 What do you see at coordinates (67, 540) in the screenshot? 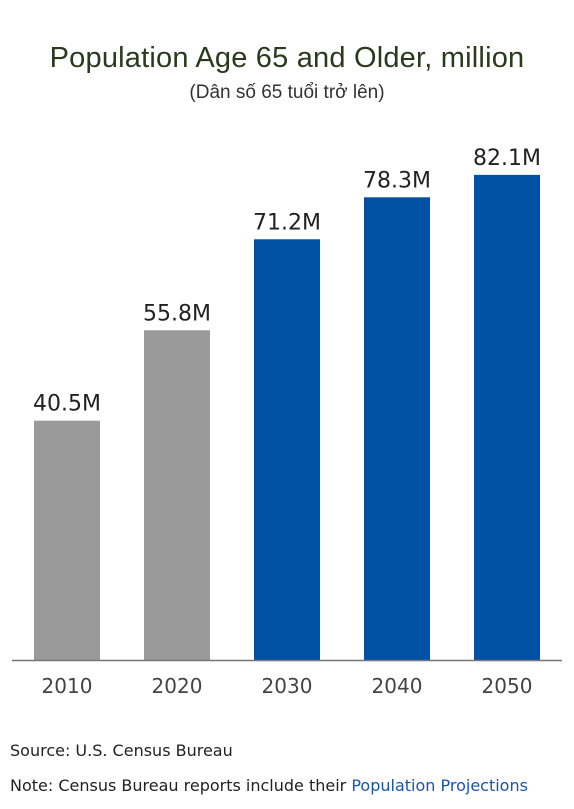
I see `bar-2010` at bounding box center [67, 540].